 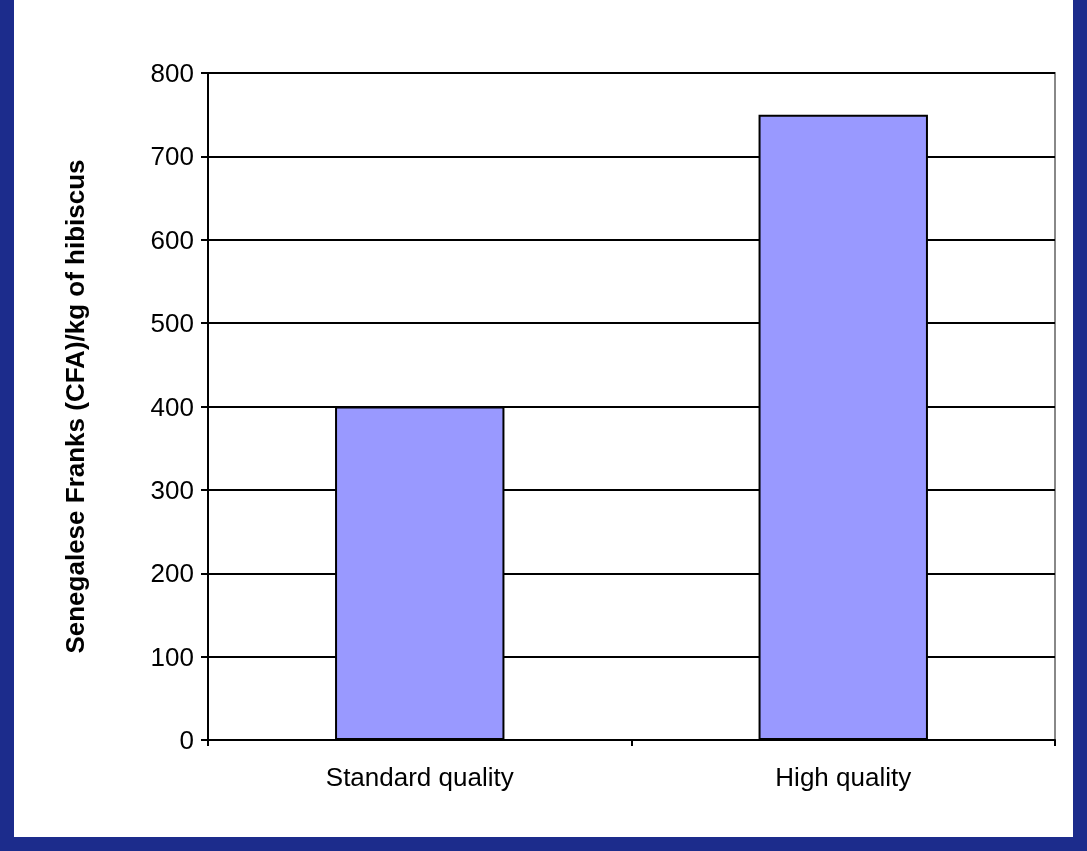 I want to click on y-tick-label: 600, so click(x=172, y=239).